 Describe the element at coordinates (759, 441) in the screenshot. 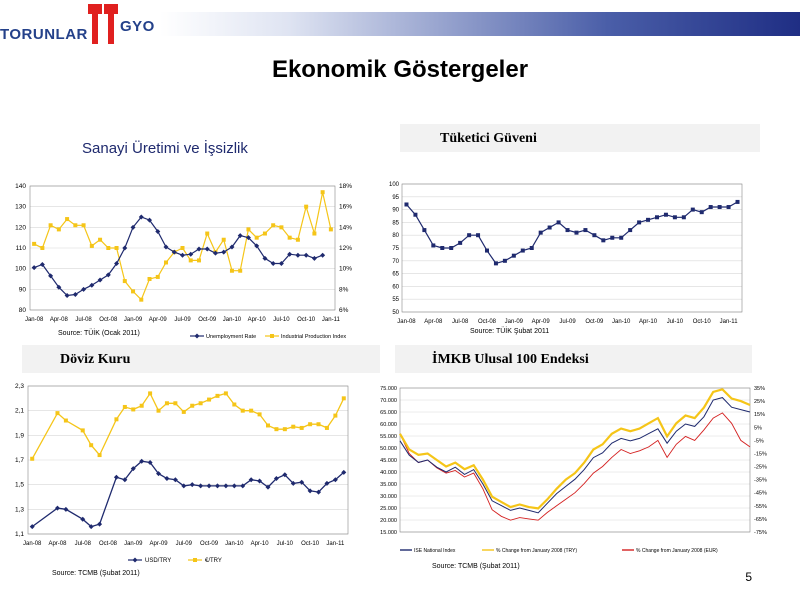

I see `imkb-y2-tick-label: -5%` at that location.